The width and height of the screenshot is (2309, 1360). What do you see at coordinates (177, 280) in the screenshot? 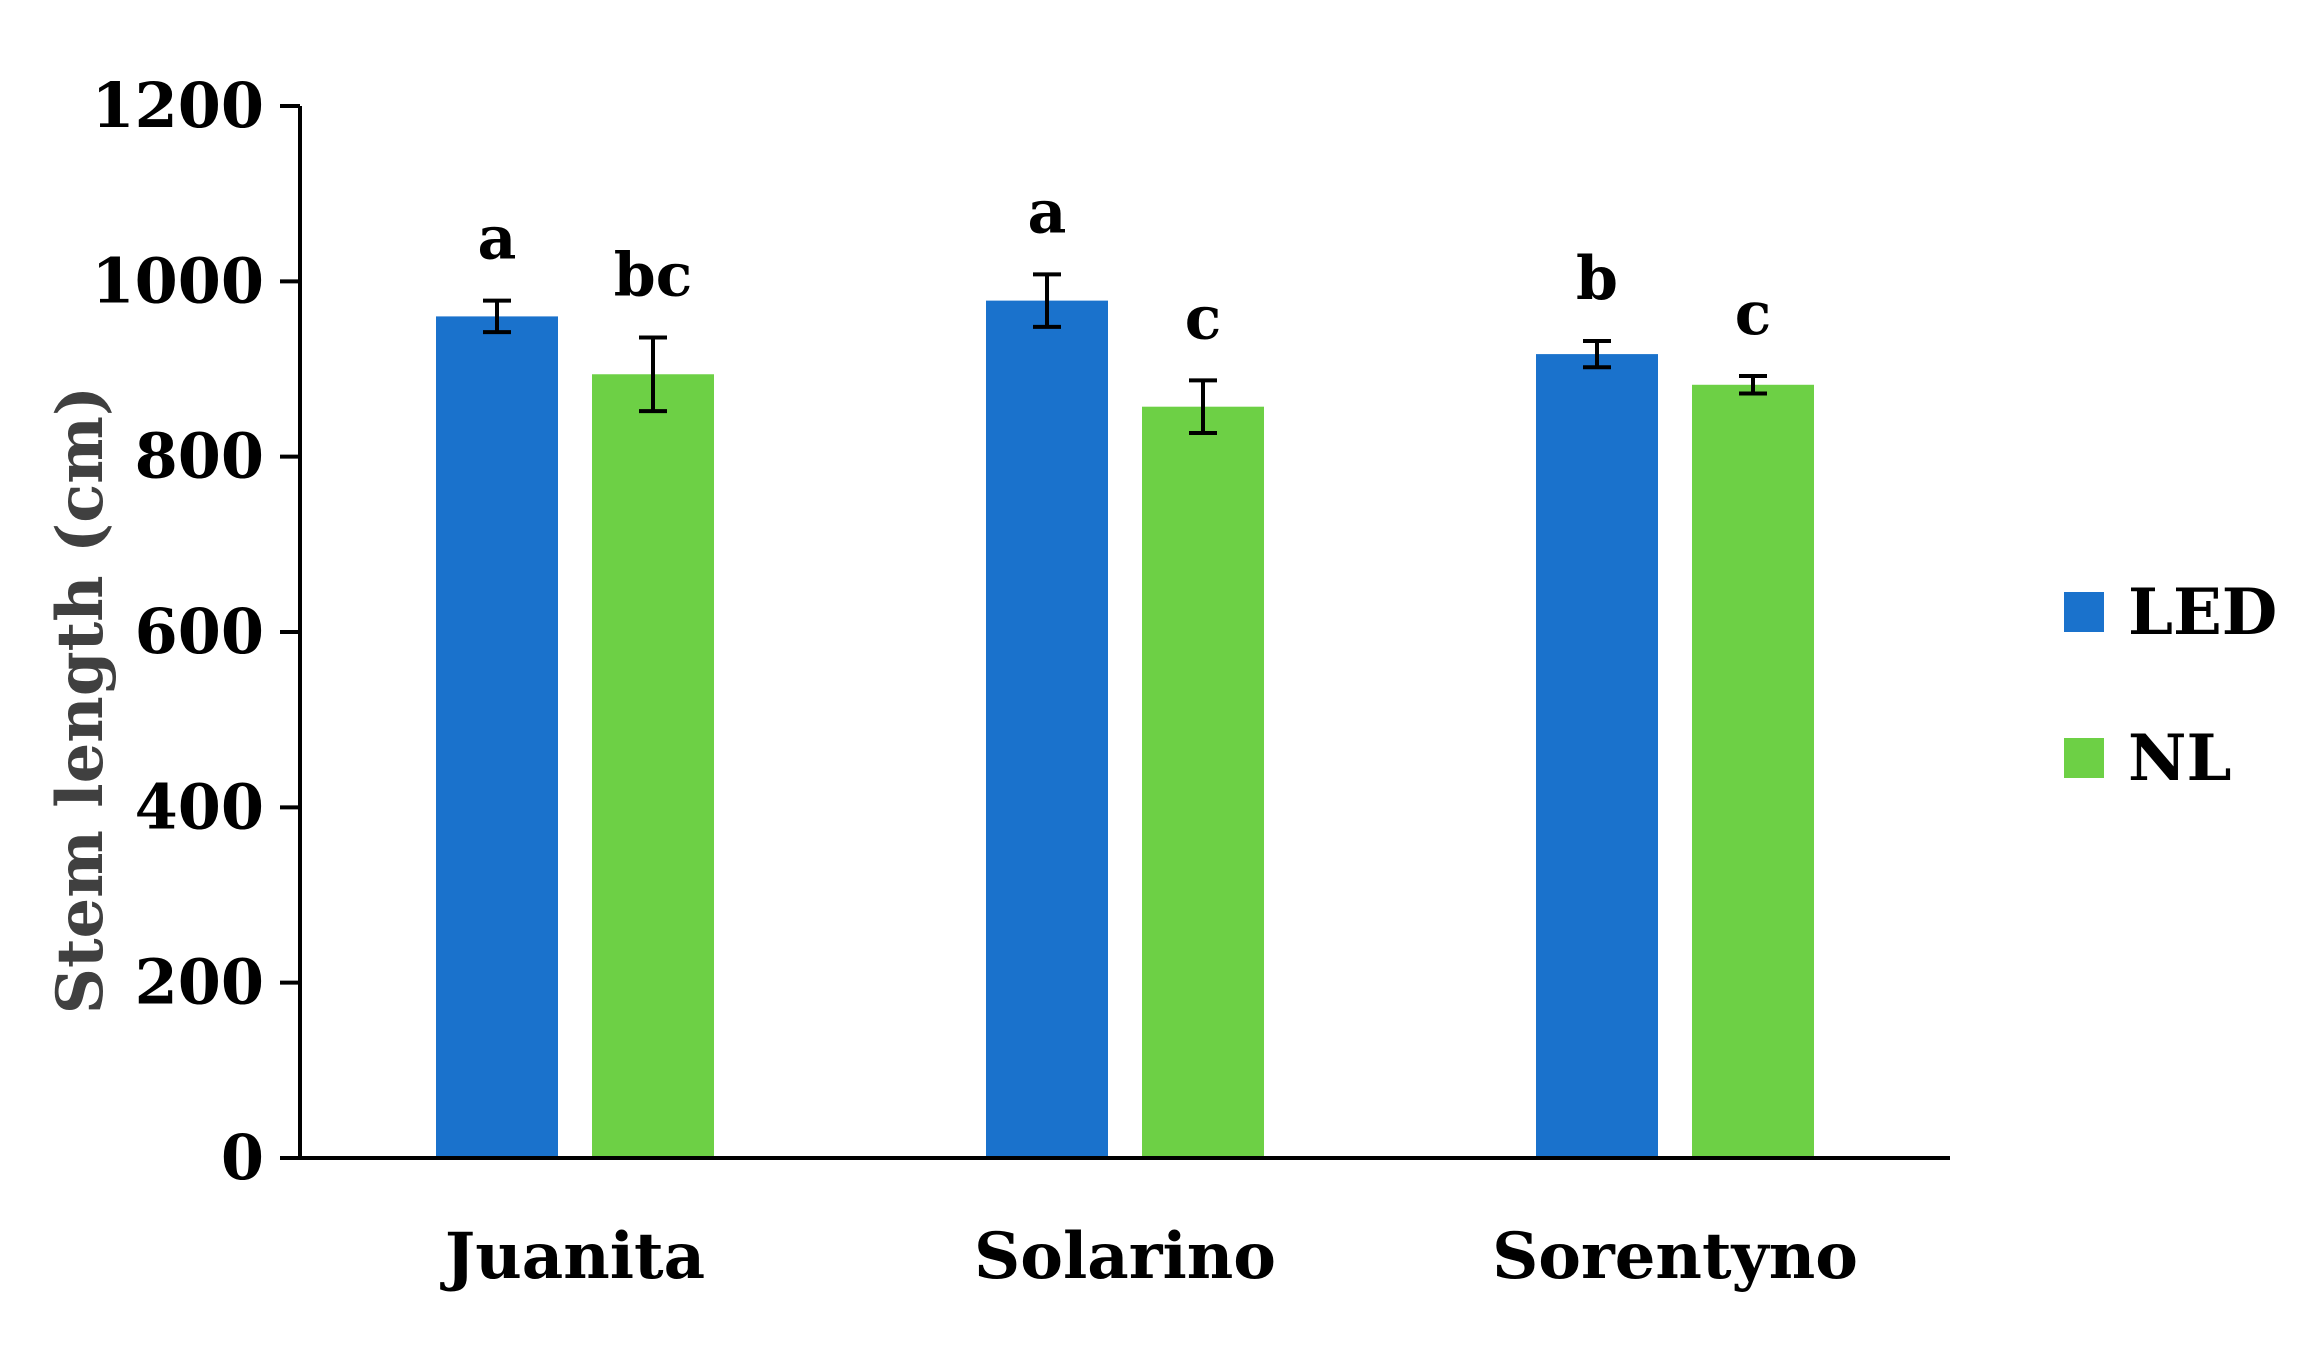
I see `y-tick-label: 1000` at bounding box center [177, 280].